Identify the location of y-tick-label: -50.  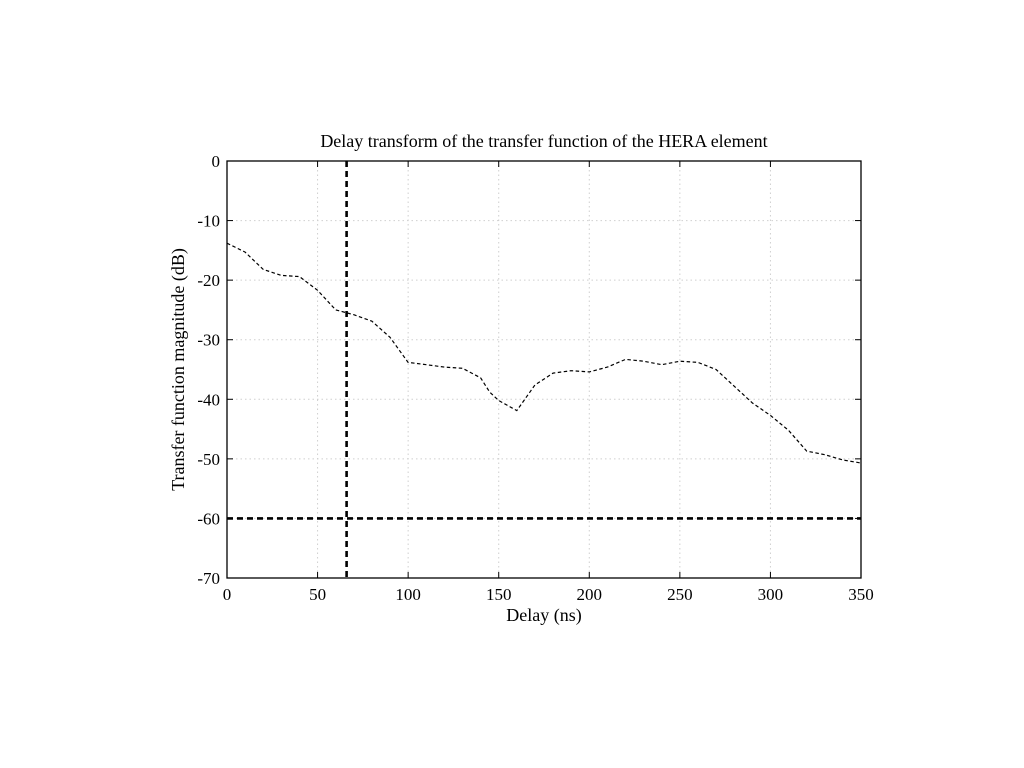
(208, 459).